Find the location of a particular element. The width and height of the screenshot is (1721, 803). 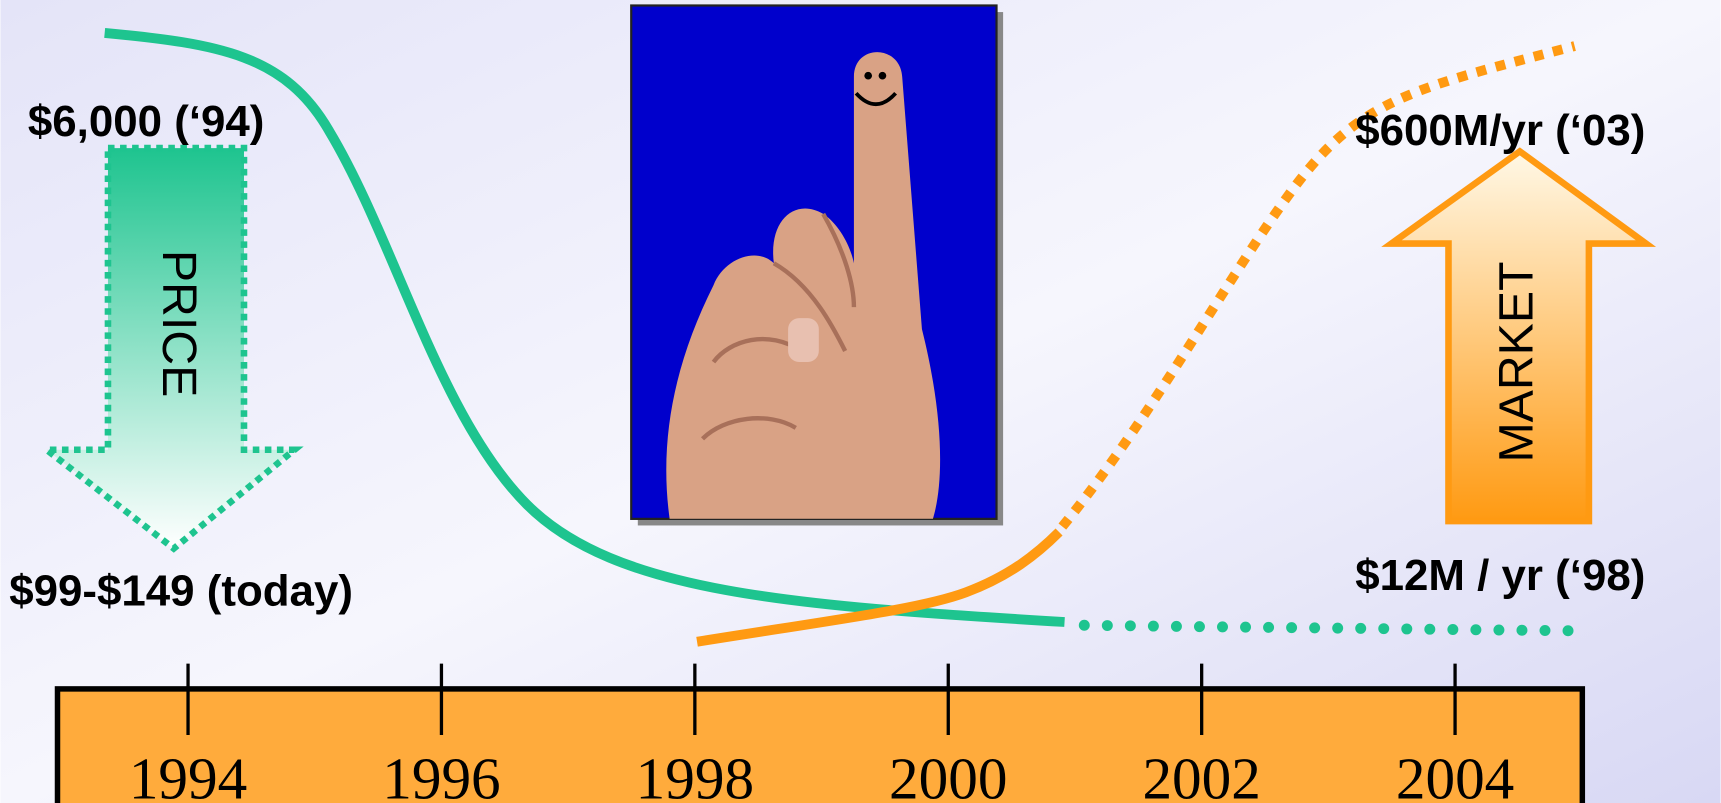

price-arrow is located at coordinates (170, 348).